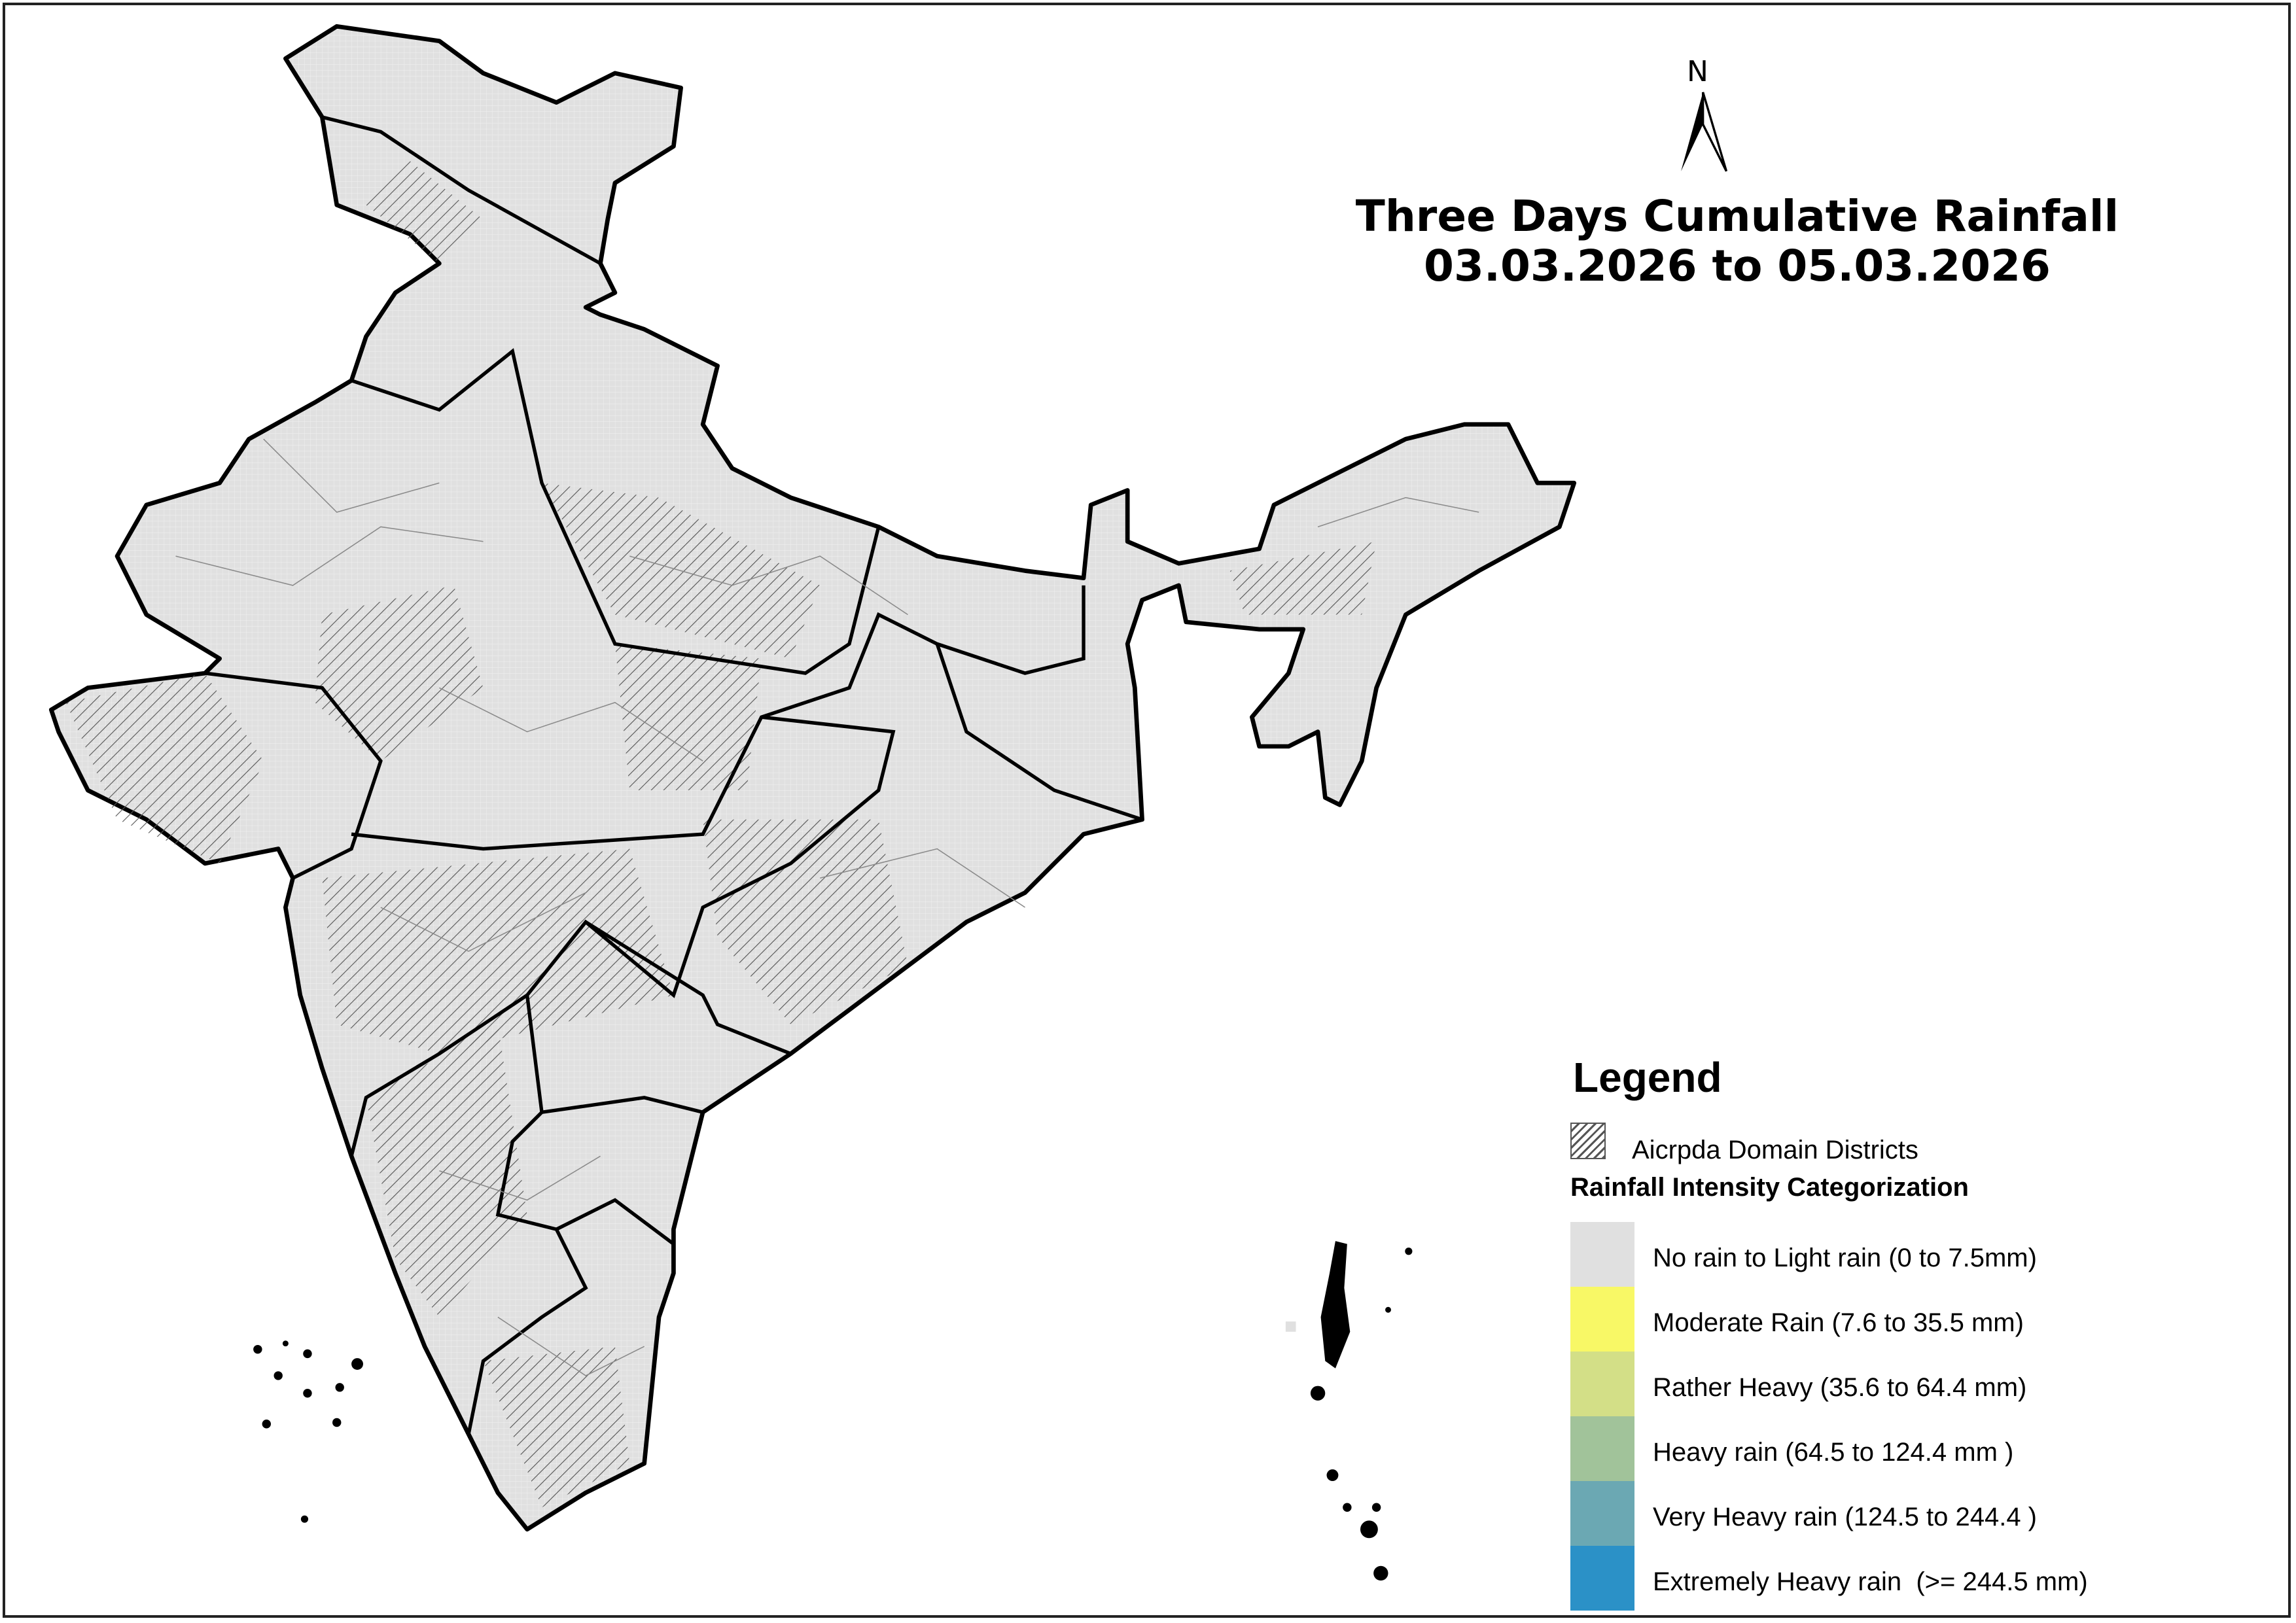 The height and width of the screenshot is (1623, 2296). I want to click on category-label: Moderate Rain (7.6 to 35.5 mm), so click(1838, 1322).